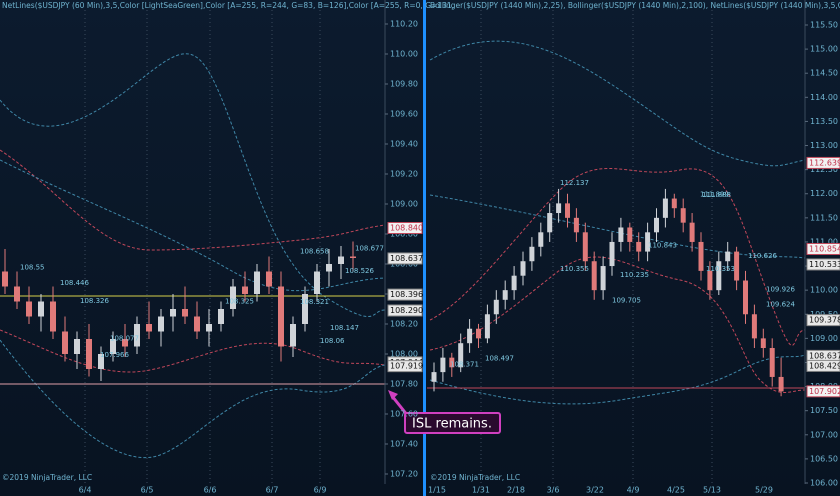 Image resolution: width=840 pixels, height=496 pixels. I want to click on net-label: 109.926, so click(780, 290).